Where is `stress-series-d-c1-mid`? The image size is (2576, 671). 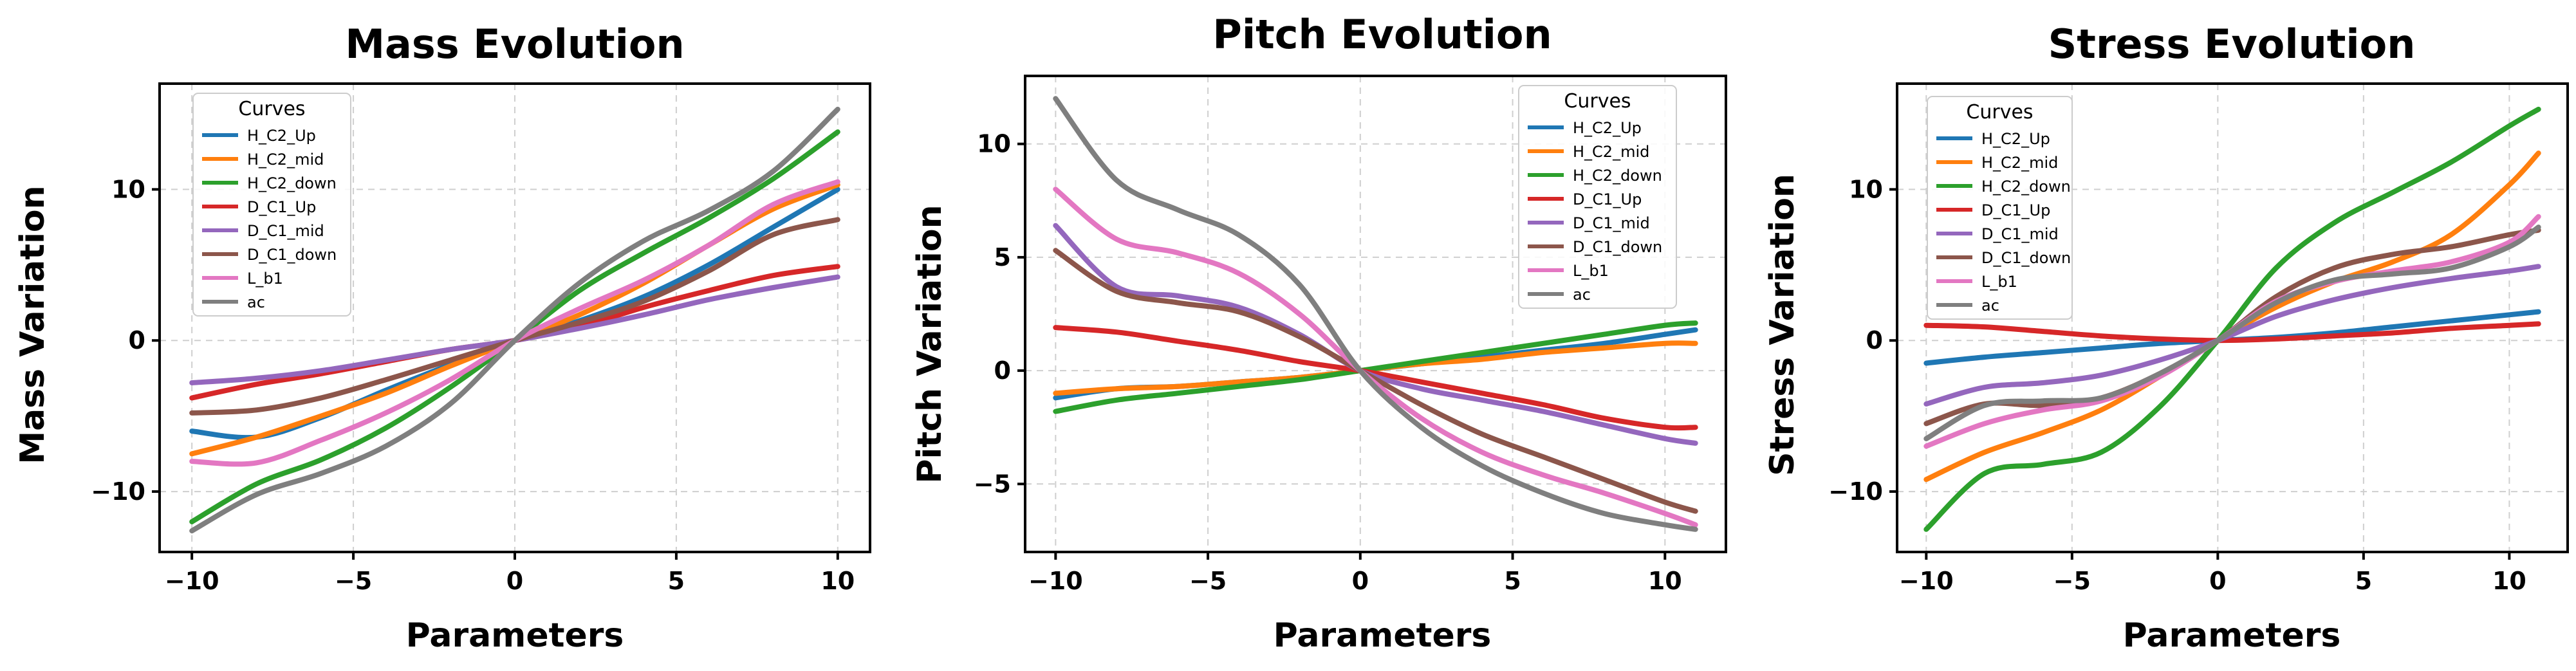 stress-series-d-c1-mid is located at coordinates (2232, 336).